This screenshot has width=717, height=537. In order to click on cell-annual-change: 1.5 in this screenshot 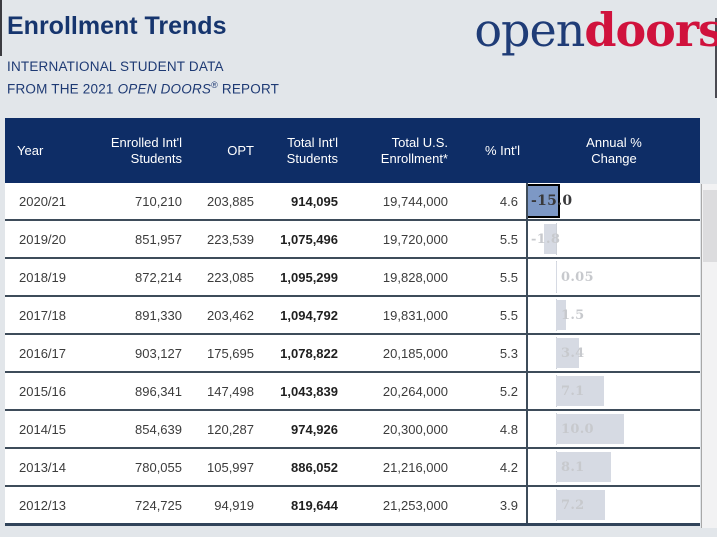, I will do `click(613, 315)`.